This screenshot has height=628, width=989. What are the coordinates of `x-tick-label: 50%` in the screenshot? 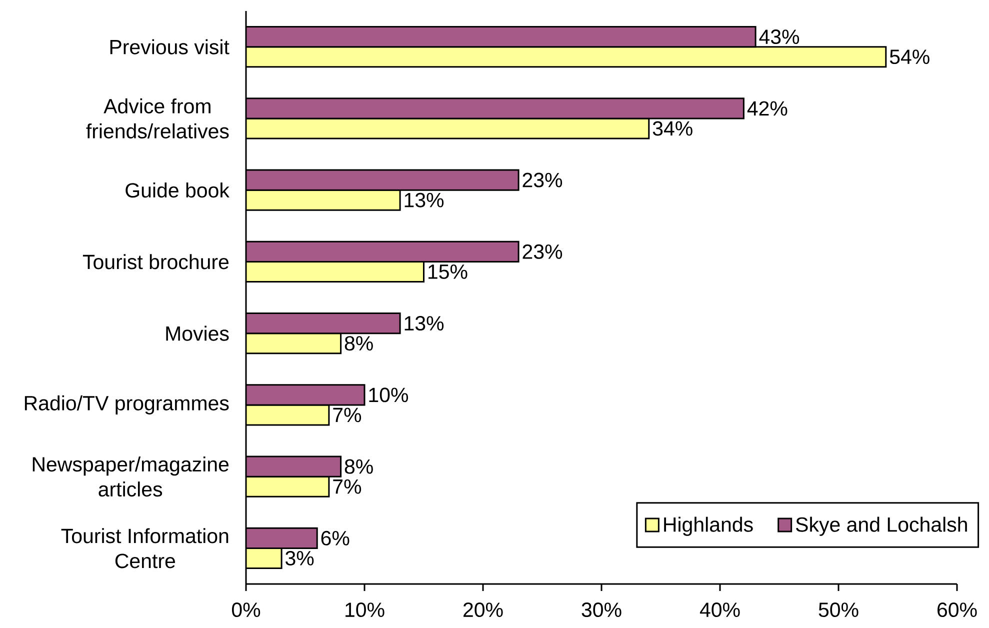 It's located at (838, 610).